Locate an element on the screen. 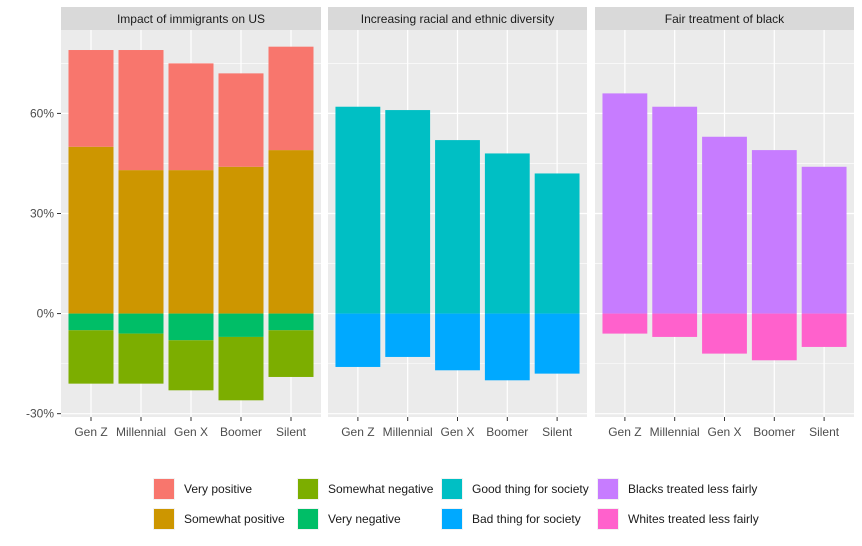 Image resolution: width=862 pixels, height=546 pixels. facet-title: Fair treatment of black is located at coordinates (725, 19).